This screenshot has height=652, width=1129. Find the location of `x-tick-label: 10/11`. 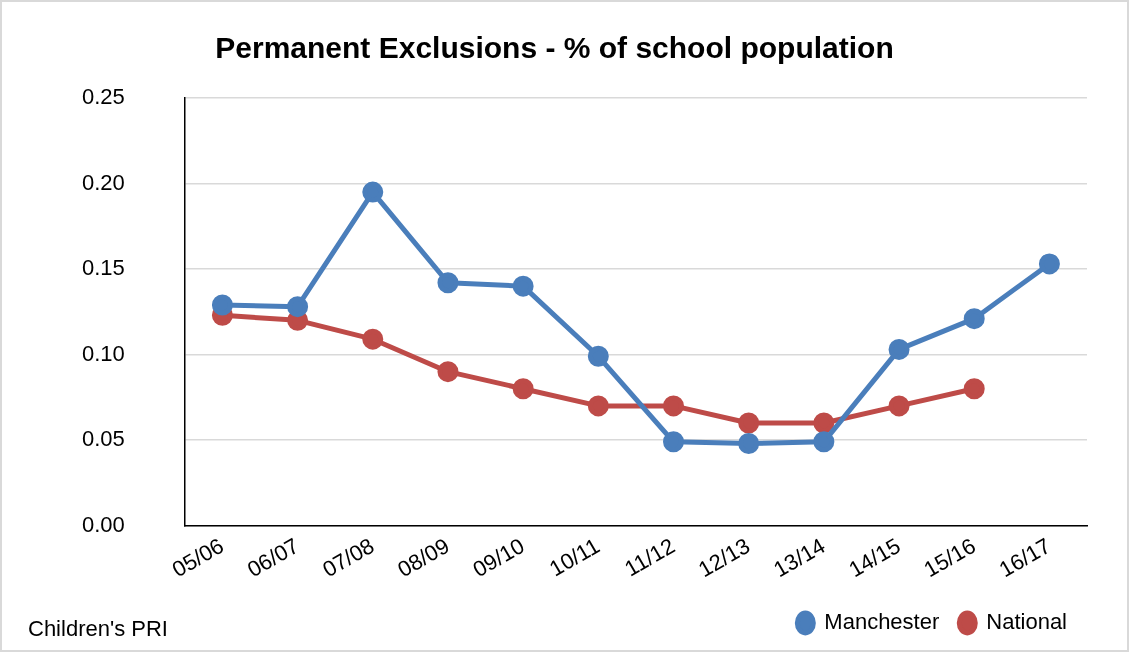

x-tick-label: 10/11 is located at coordinates (574, 557).